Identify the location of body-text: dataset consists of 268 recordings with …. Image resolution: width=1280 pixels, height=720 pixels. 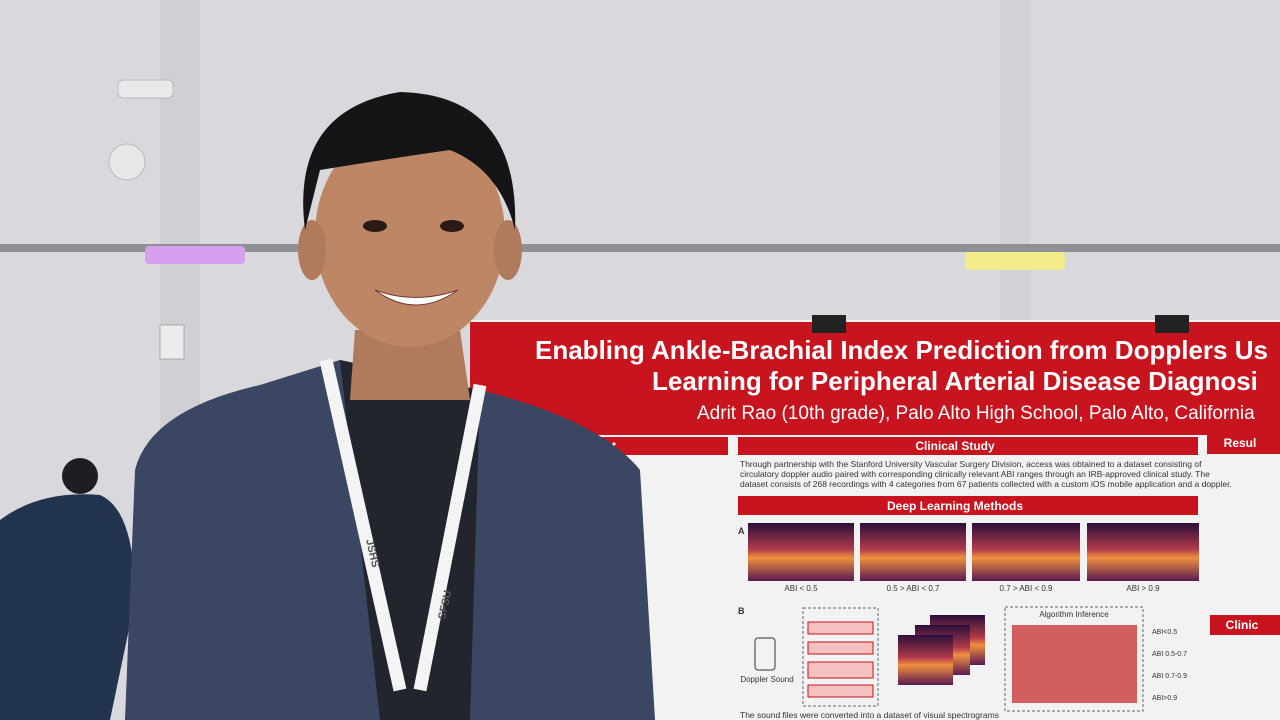
(986, 484).